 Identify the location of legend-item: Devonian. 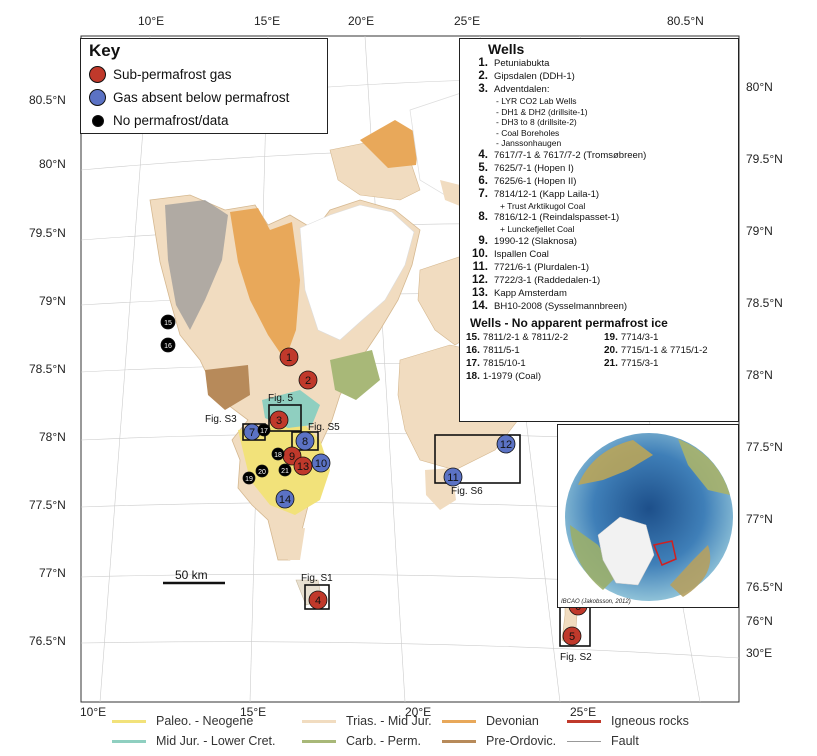
(490, 721).